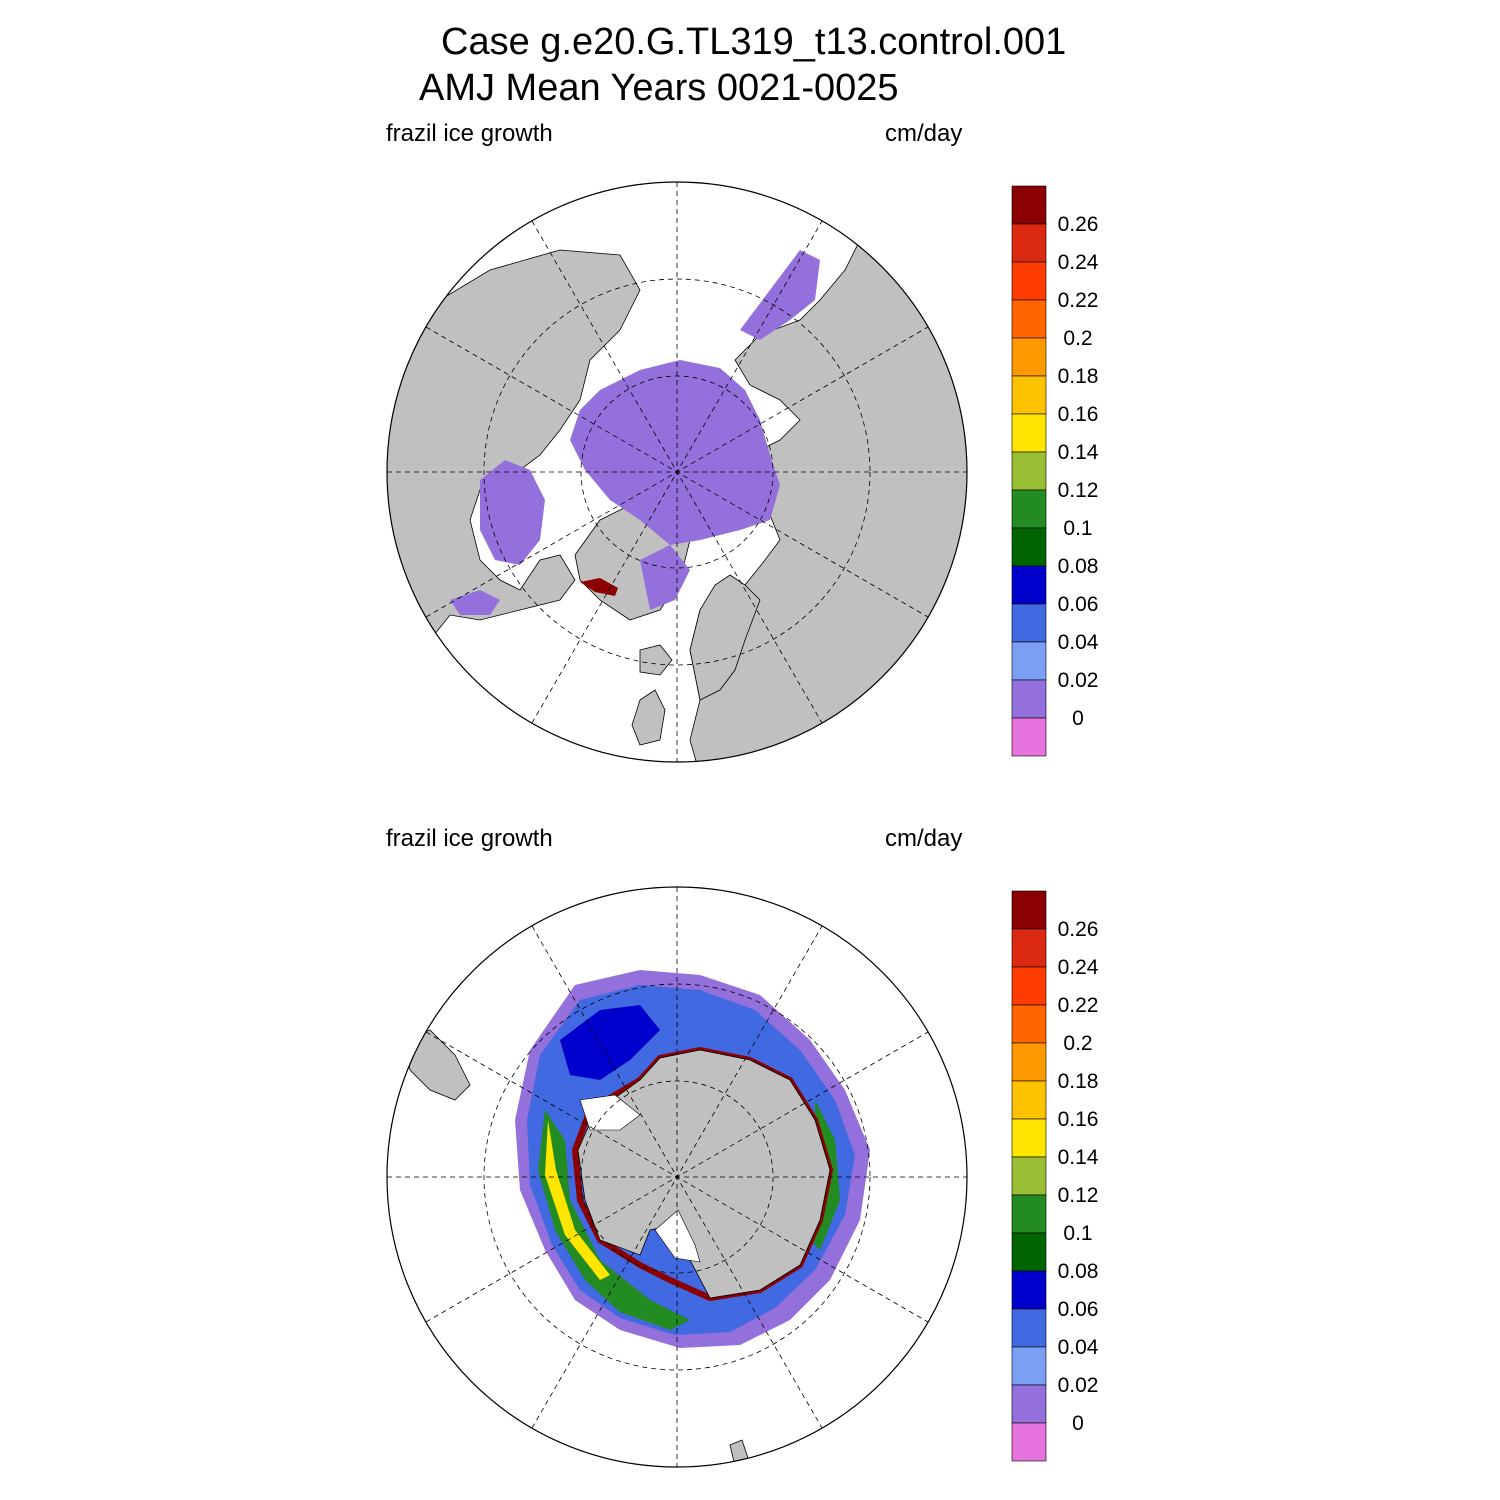 The width and height of the screenshot is (1500, 1500). What do you see at coordinates (648, 717) in the screenshot?
I see `north-land-british-isles` at bounding box center [648, 717].